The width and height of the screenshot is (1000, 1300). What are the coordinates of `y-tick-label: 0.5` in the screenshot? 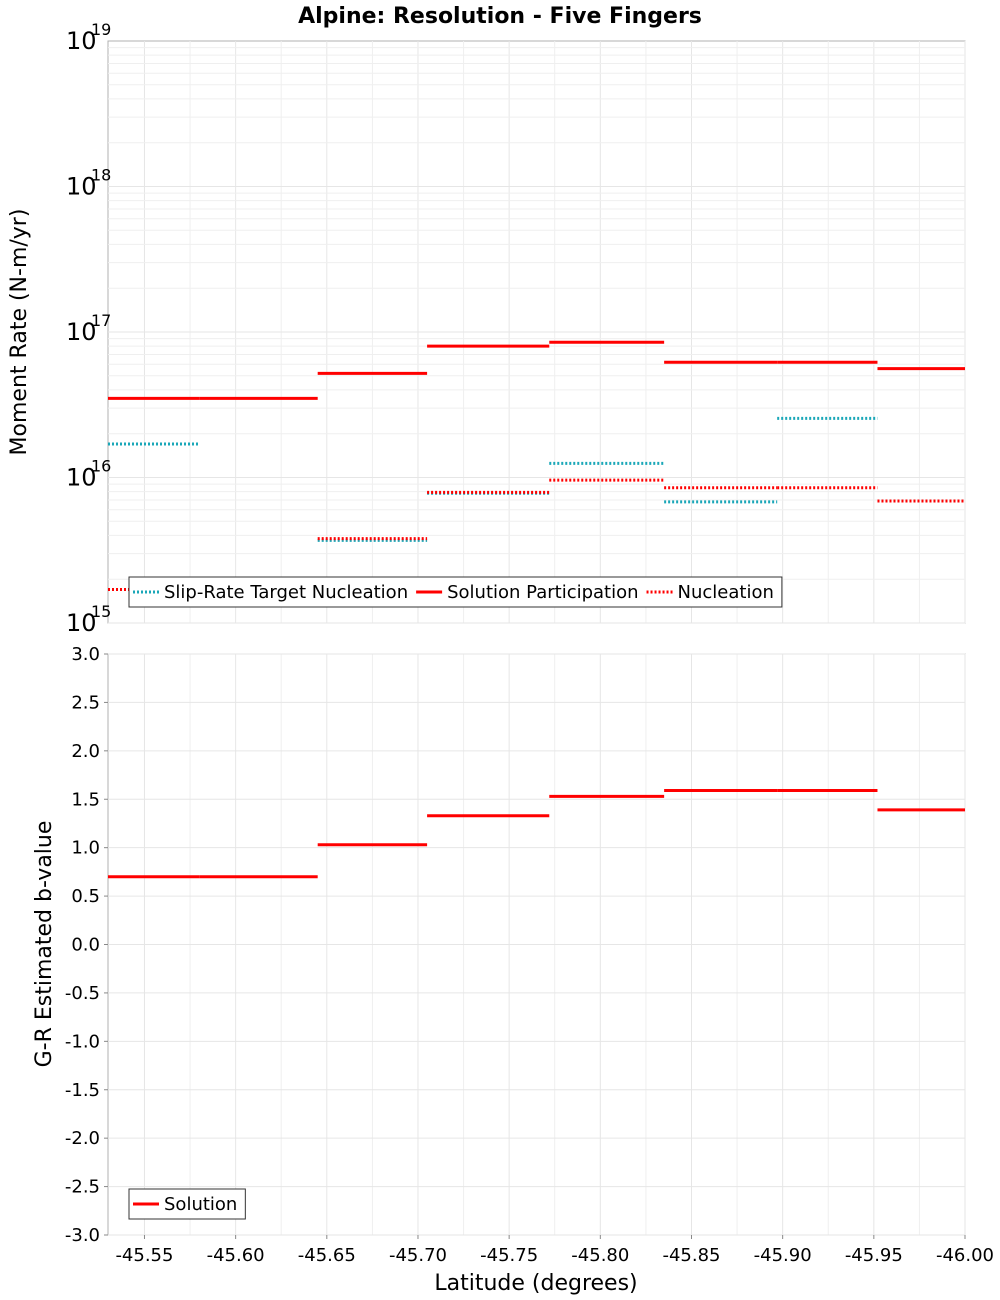 It's located at (85, 896).